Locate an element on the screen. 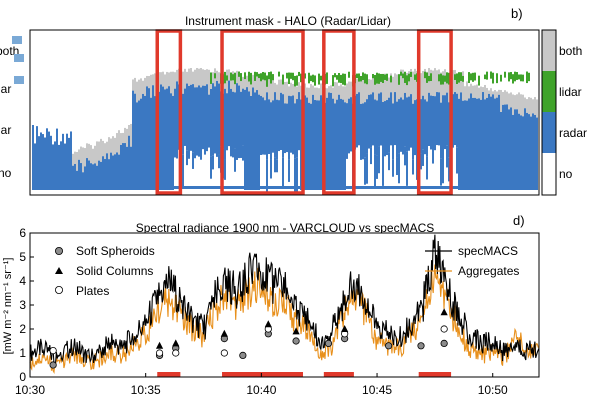 This screenshot has height=402, width=600. legend-label-specmacs: specMACS is located at coordinates (488, 251).